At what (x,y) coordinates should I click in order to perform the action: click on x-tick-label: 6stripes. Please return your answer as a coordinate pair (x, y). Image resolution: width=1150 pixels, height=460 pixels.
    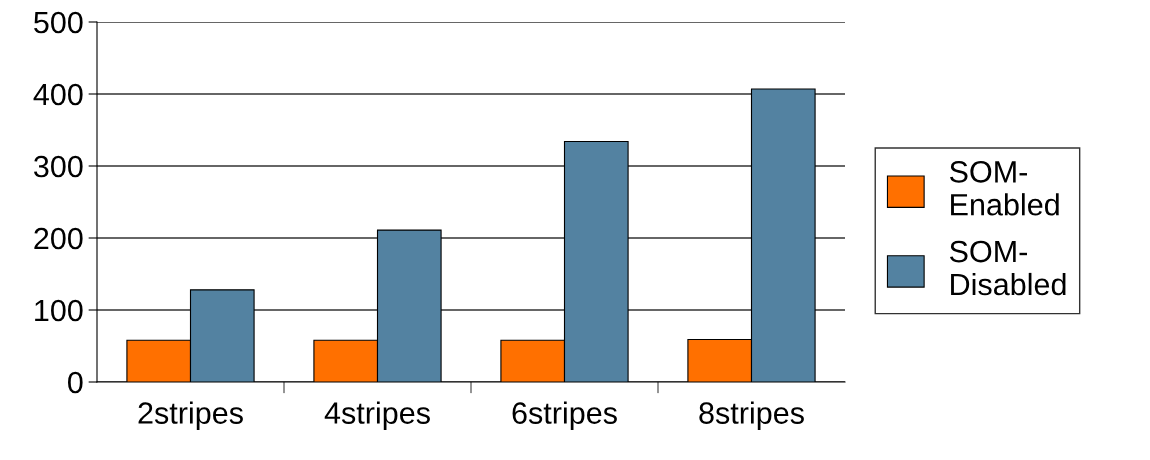
    Looking at the image, I should click on (564, 415).